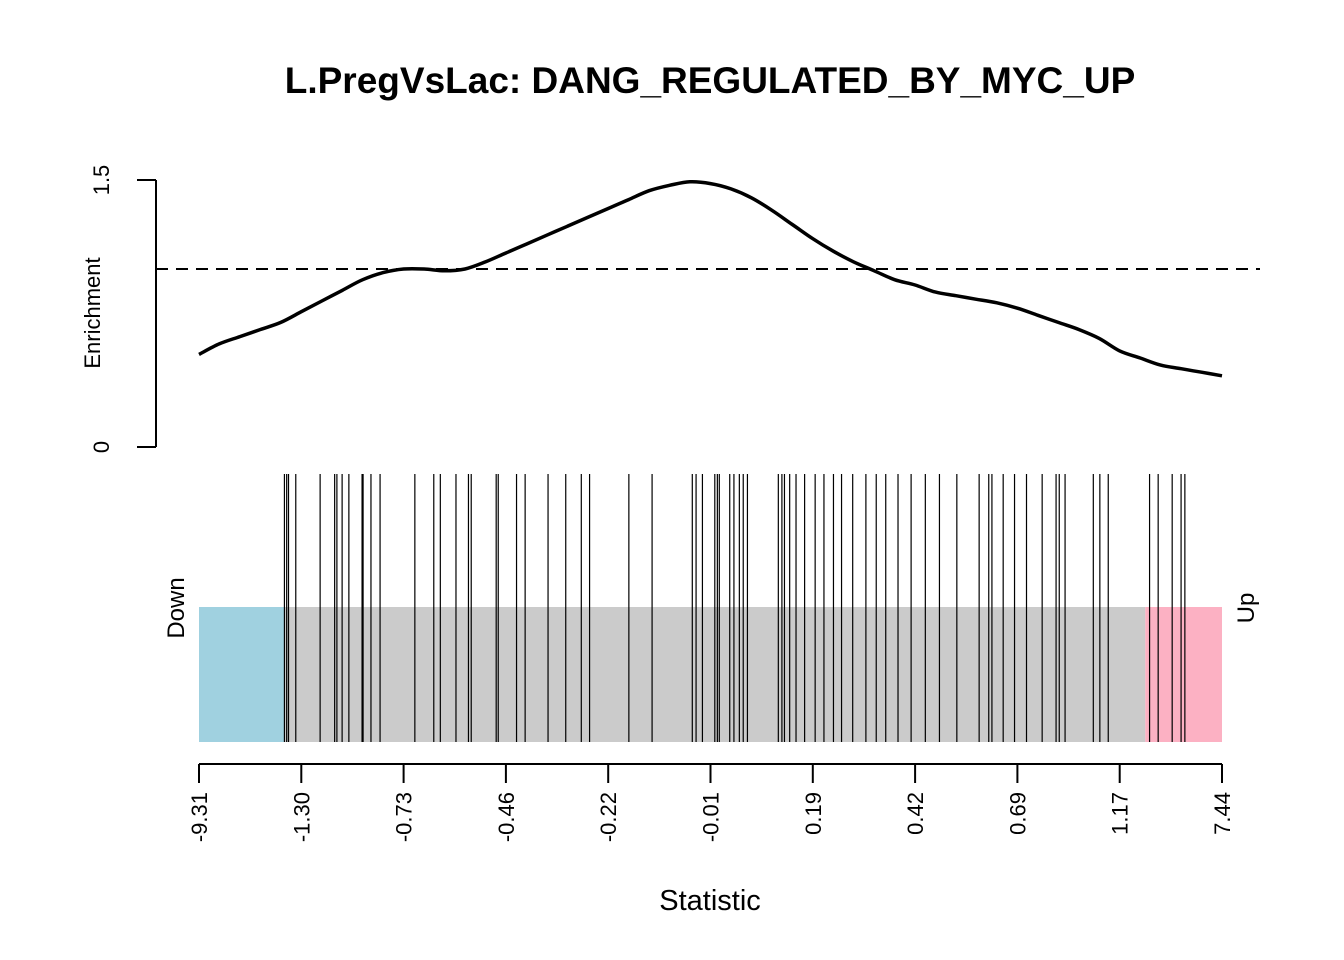 Image resolution: width=1344 pixels, height=960 pixels. Describe the element at coordinates (813, 813) in the screenshot. I see `x-tick-label: 0.19` at that location.